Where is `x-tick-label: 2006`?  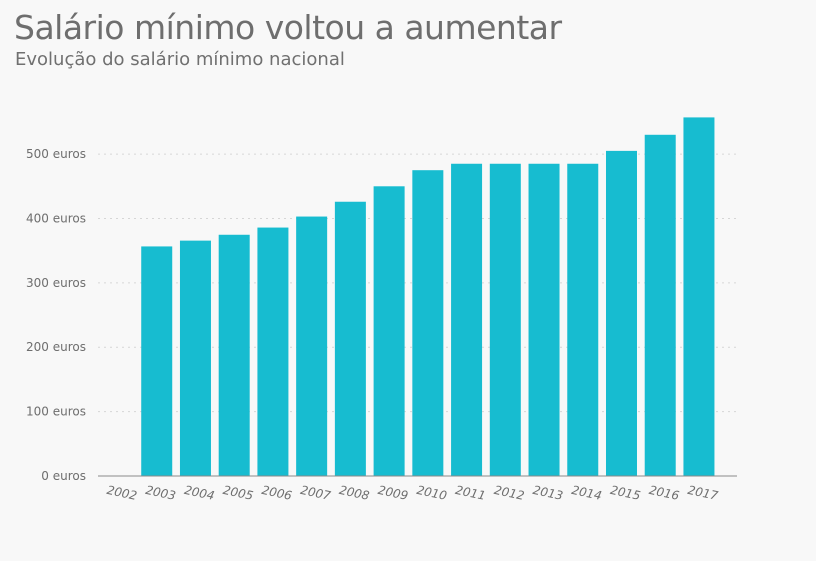
x-tick-label: 2006 is located at coordinates (276, 493).